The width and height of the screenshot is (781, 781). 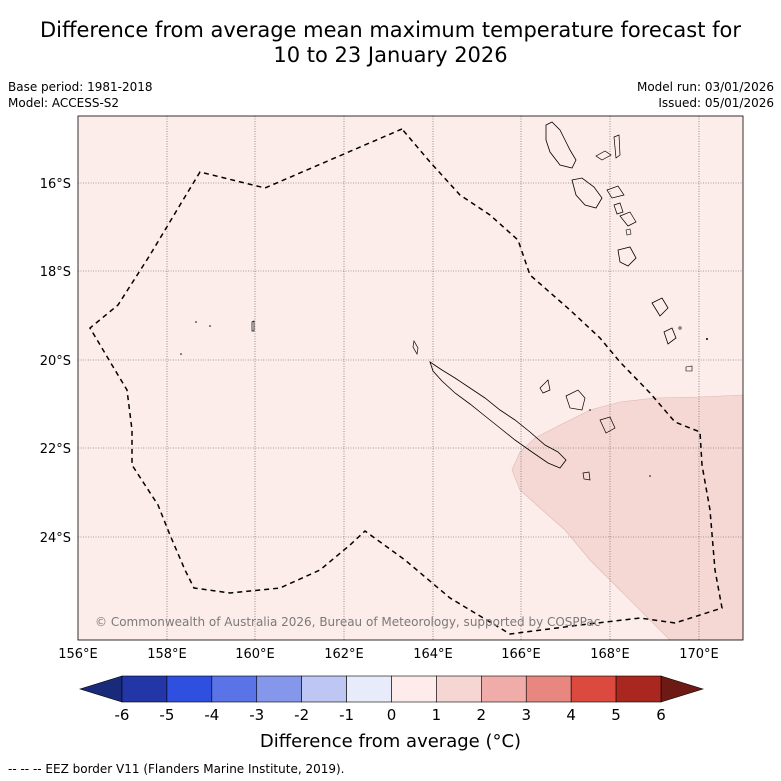 I want to click on lat-label: 18°S, so click(x=55, y=272).